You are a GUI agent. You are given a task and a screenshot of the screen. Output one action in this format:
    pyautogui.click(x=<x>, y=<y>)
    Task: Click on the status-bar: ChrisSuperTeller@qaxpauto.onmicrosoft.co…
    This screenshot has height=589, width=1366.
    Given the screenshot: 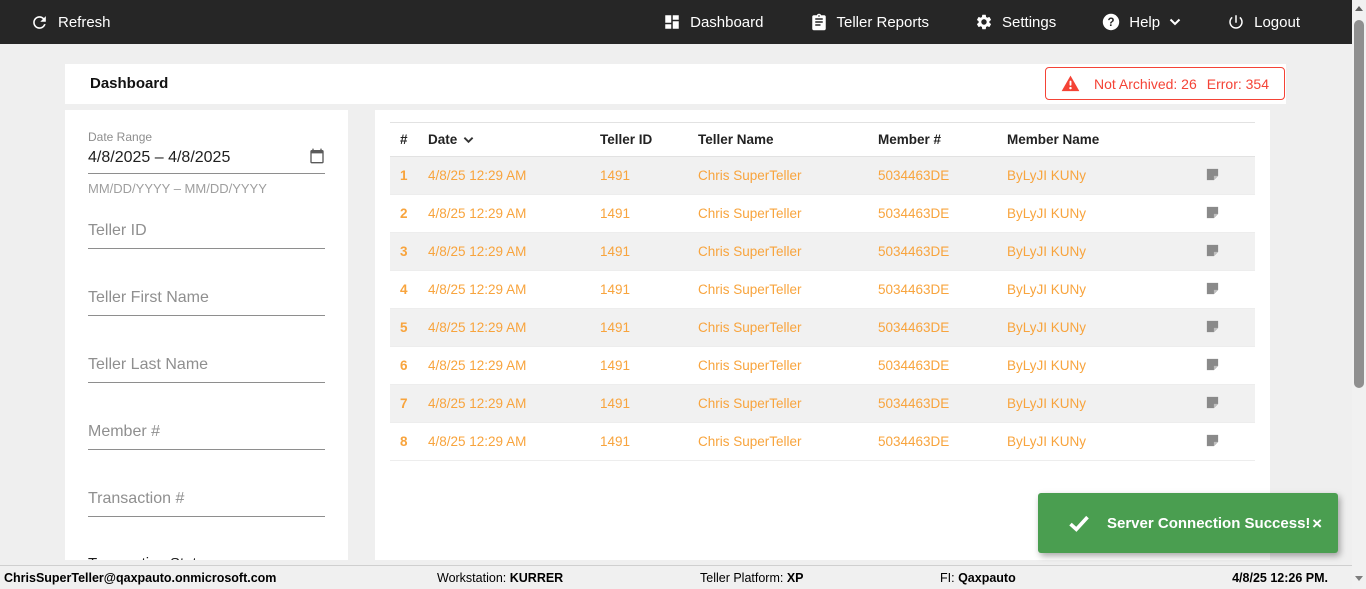 What is the action you would take?
    pyautogui.click(x=676, y=577)
    